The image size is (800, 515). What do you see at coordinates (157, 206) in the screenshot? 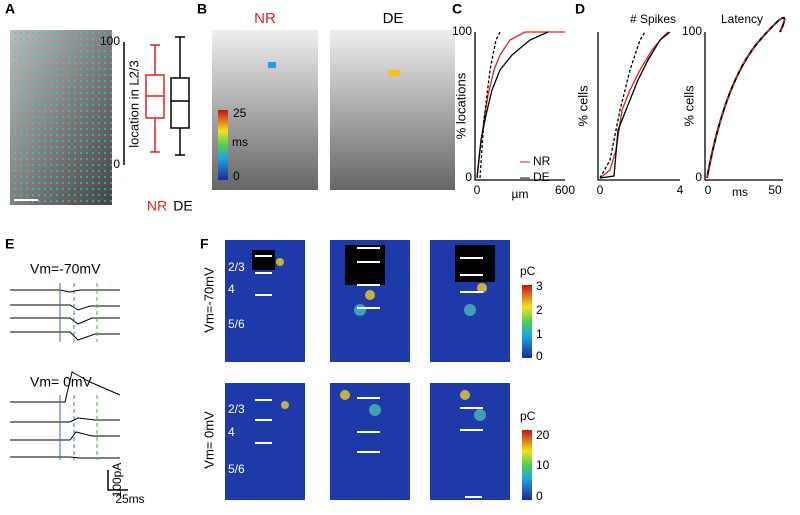
I see `group-label: NR` at bounding box center [157, 206].